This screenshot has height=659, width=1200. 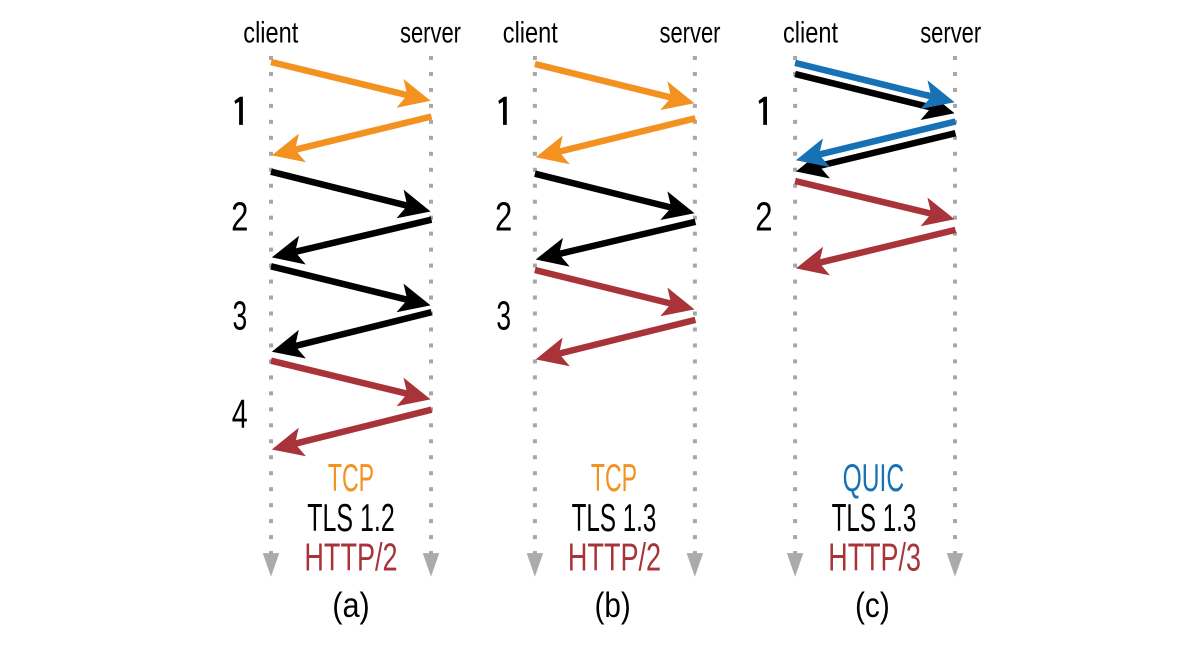 What do you see at coordinates (874, 558) in the screenshot?
I see `svg-text: HTTP/3` at bounding box center [874, 558].